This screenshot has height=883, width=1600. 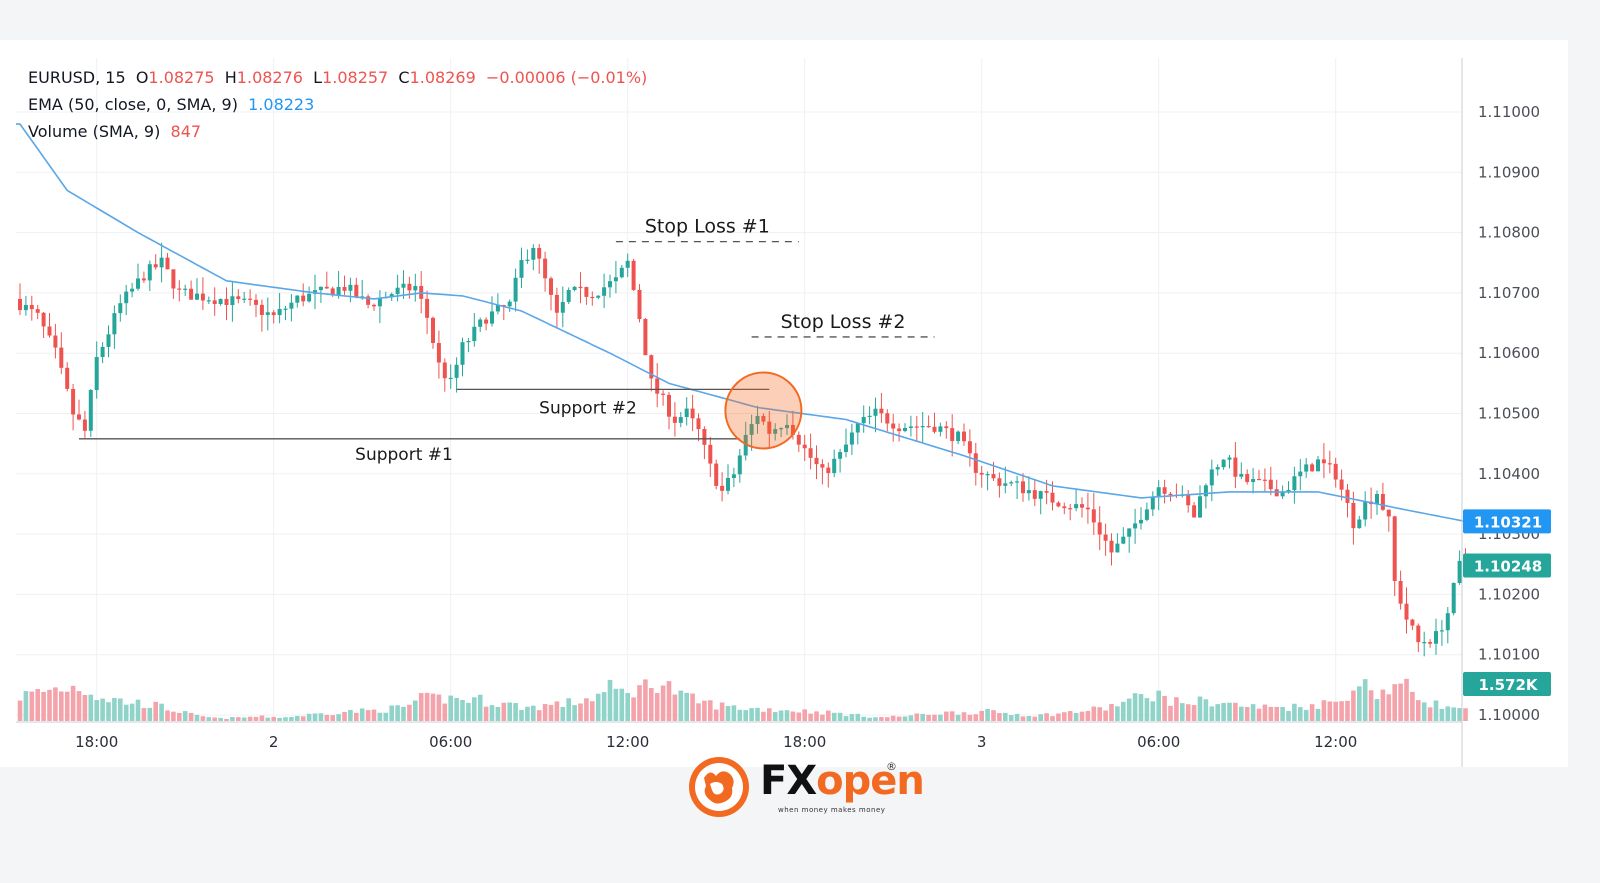 I want to click on ema-label: EMA (50, close, 0, SMA, 9), so click(x=133, y=104).